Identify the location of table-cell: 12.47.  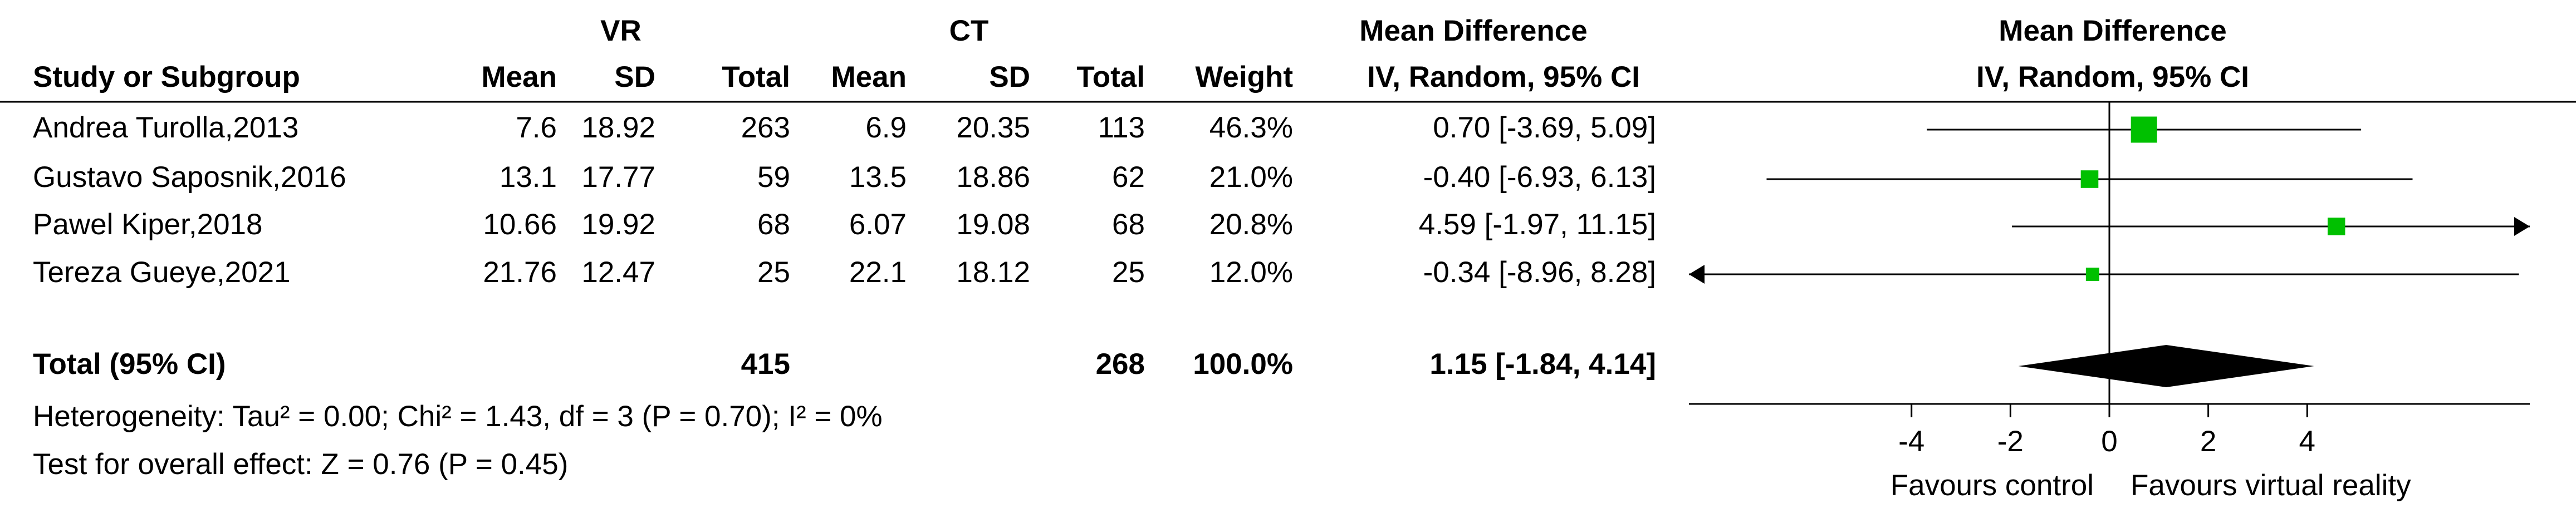
(618, 272).